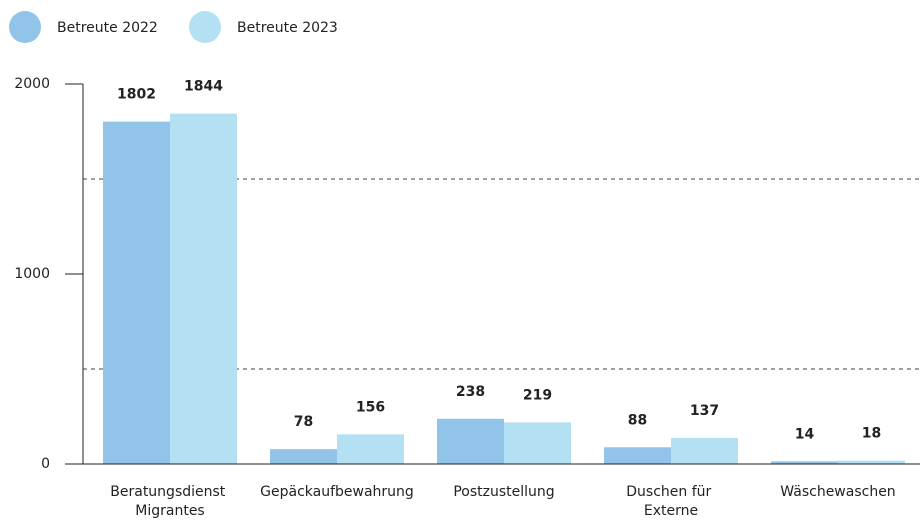  What do you see at coordinates (45, 464) in the screenshot?
I see `y-tick-label: 0` at bounding box center [45, 464].